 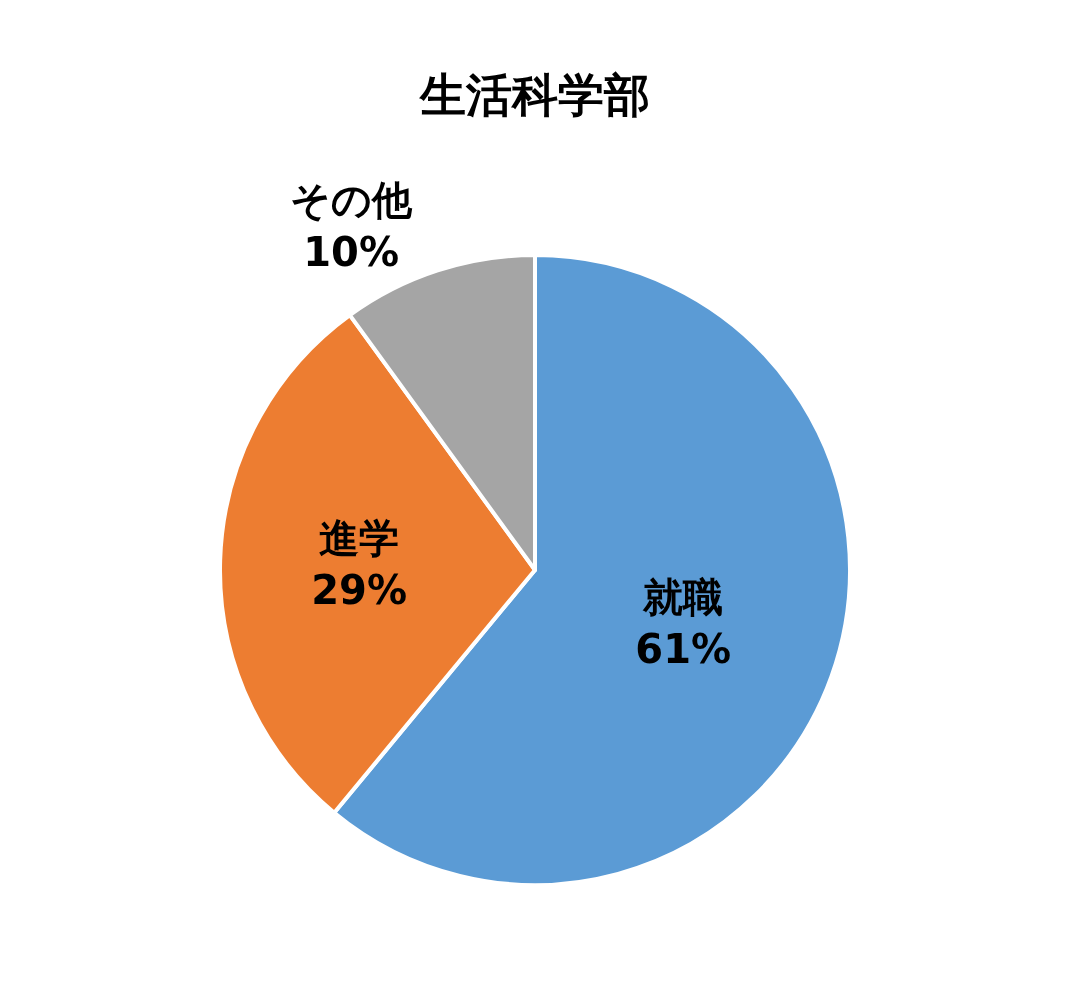 What do you see at coordinates (534, 95) in the screenshot?
I see `chart-title: 生活科学部` at bounding box center [534, 95].